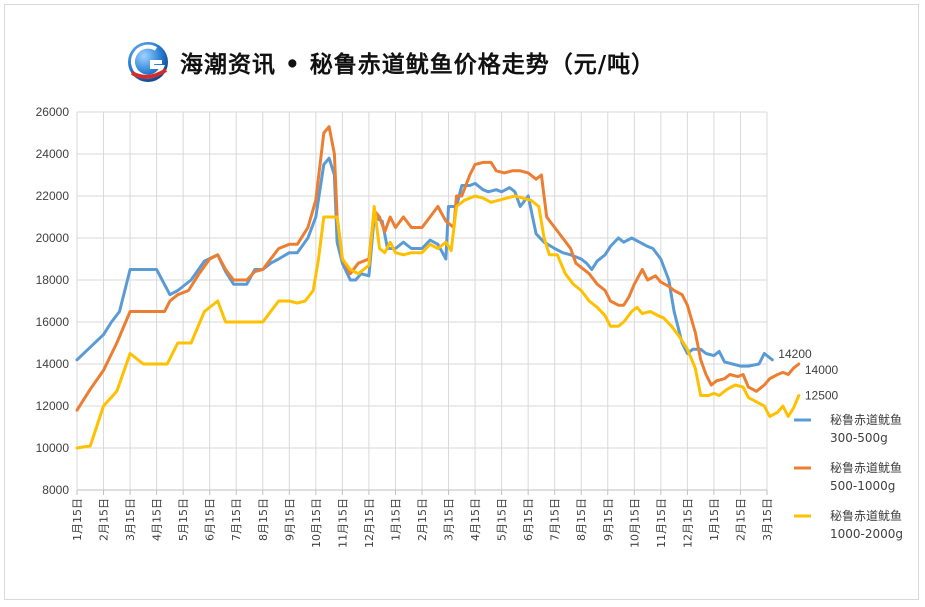  Describe the element at coordinates (53, 112) in the screenshot. I see `y-tick-label: 26000` at that location.